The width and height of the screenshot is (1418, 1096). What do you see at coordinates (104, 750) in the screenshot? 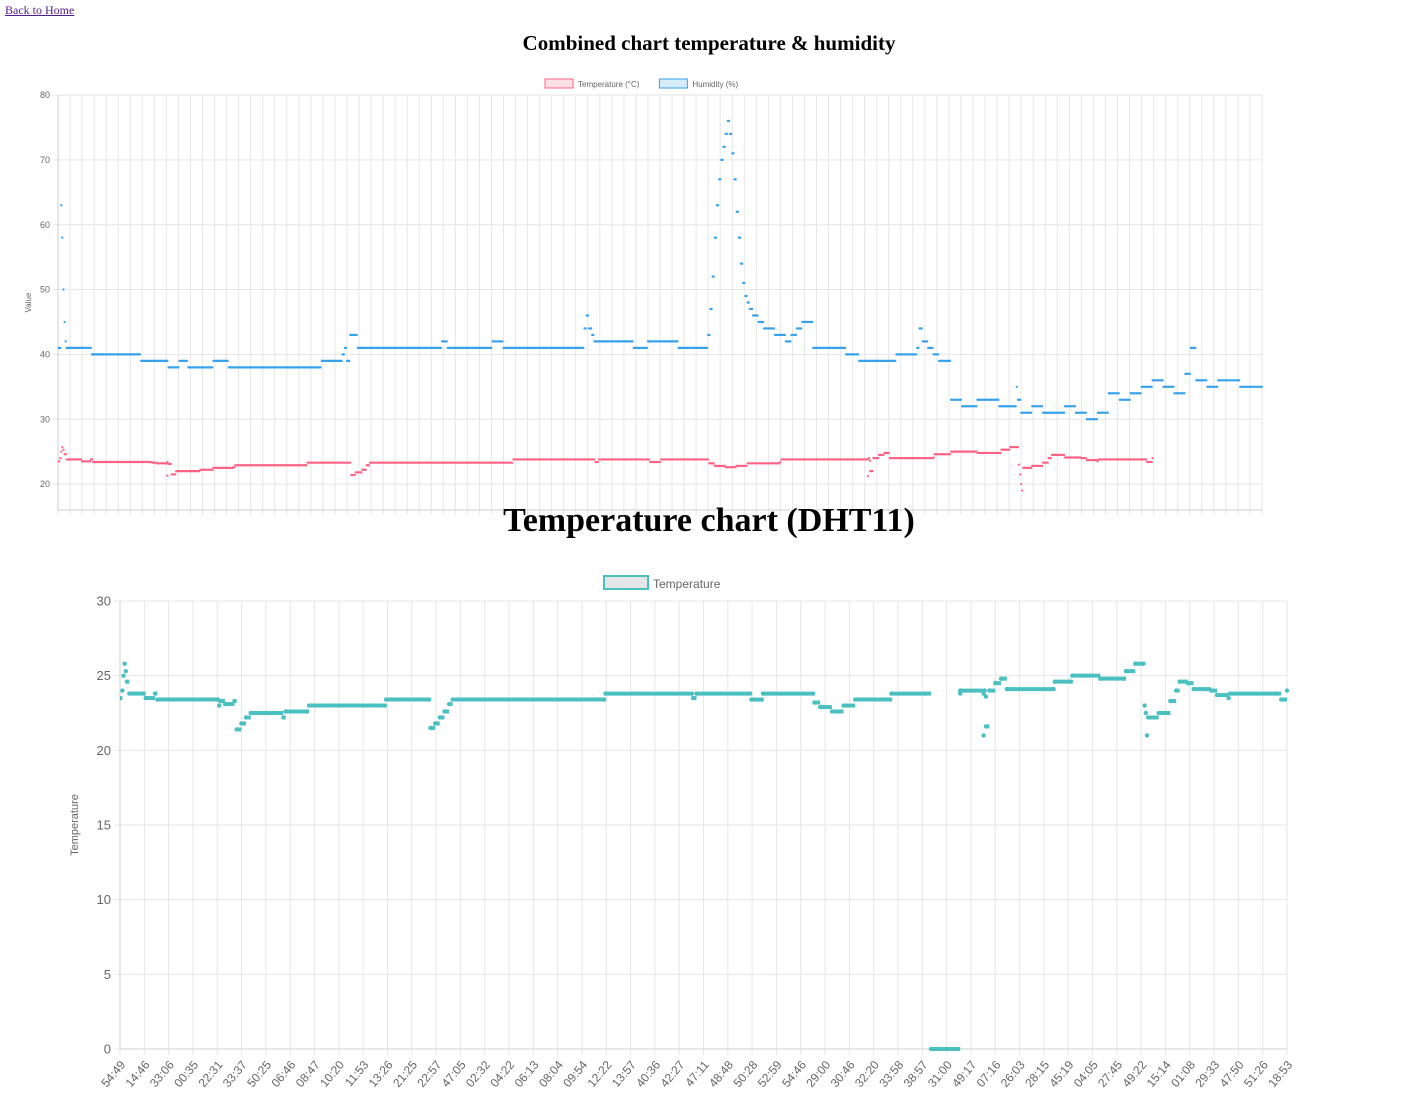
I see `y-tick-label: 20` at bounding box center [104, 750].